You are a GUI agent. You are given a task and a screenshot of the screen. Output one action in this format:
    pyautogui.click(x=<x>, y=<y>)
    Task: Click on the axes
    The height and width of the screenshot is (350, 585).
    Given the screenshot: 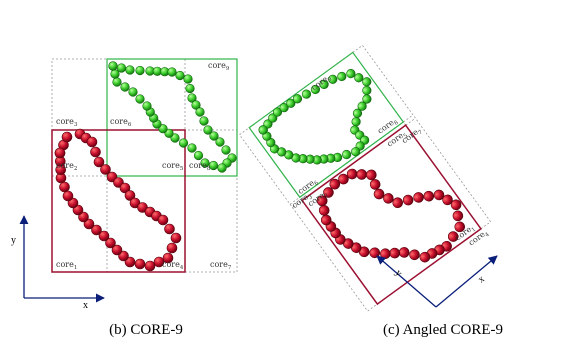 What is the action you would take?
    pyautogui.click(x=62, y=259)
    